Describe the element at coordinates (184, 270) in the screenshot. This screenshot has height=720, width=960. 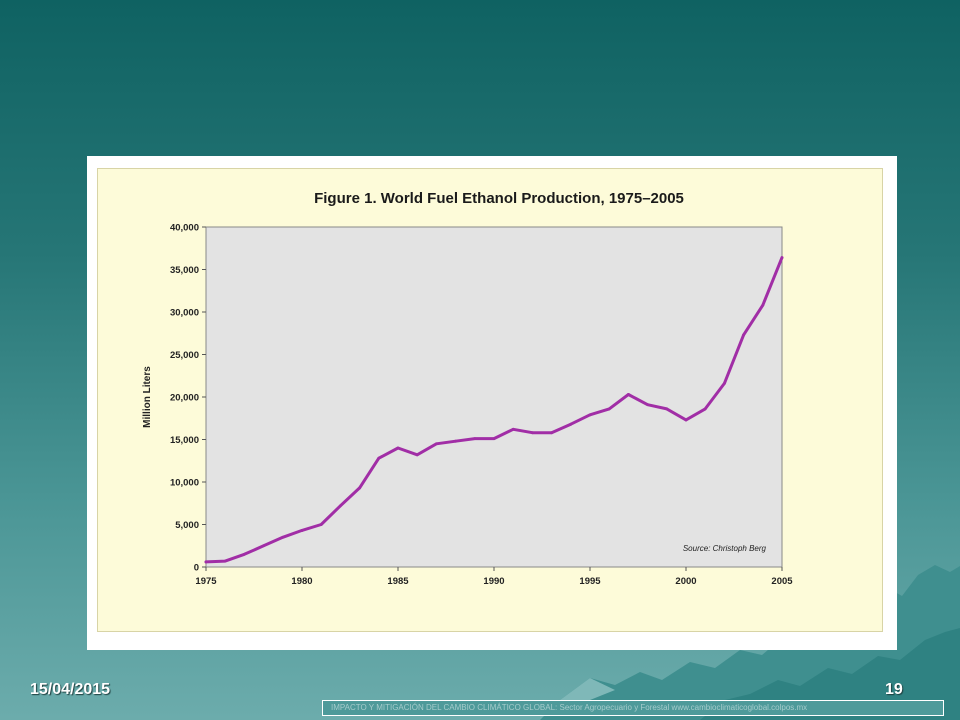
I see `y-tick-label: 35,000` at that location.